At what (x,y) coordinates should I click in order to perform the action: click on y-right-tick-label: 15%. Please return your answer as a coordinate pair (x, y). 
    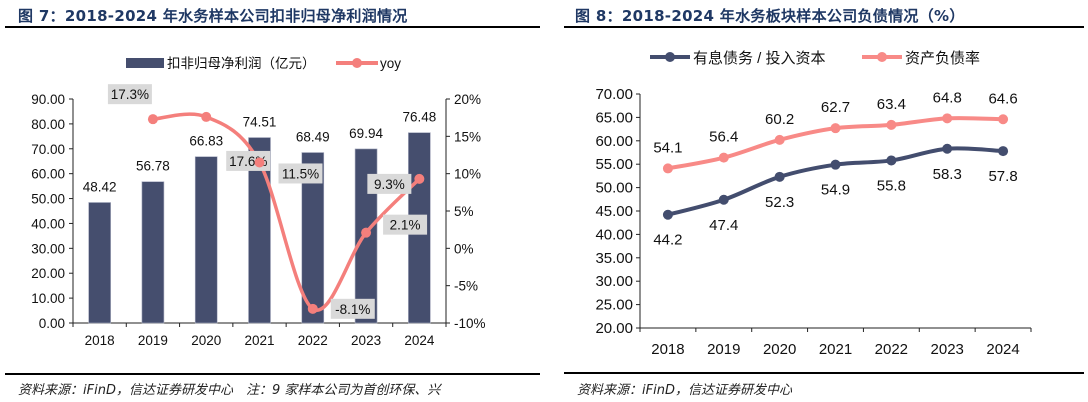
    Looking at the image, I should click on (467, 136).